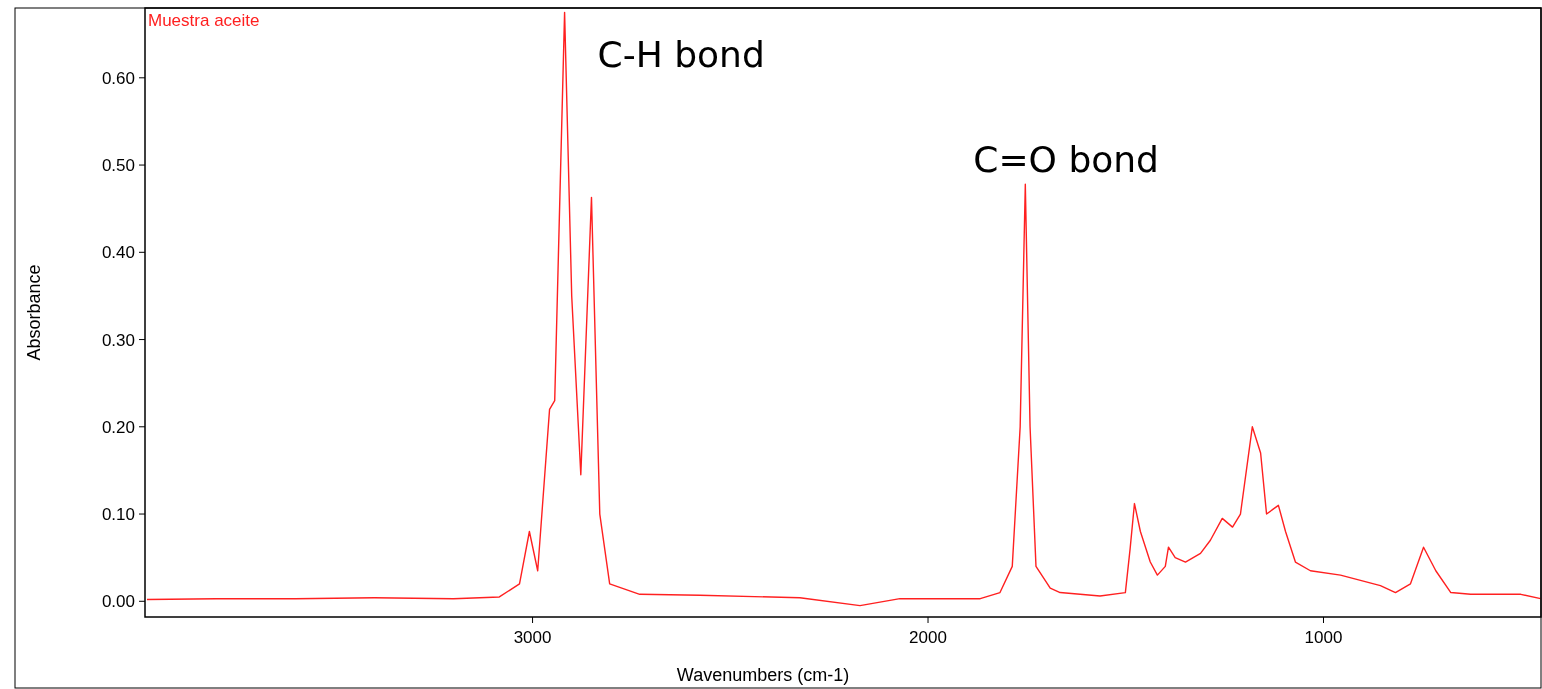 The width and height of the screenshot is (1542, 689). What do you see at coordinates (928, 637) in the screenshot?
I see `x-tick-label: 2000` at bounding box center [928, 637].